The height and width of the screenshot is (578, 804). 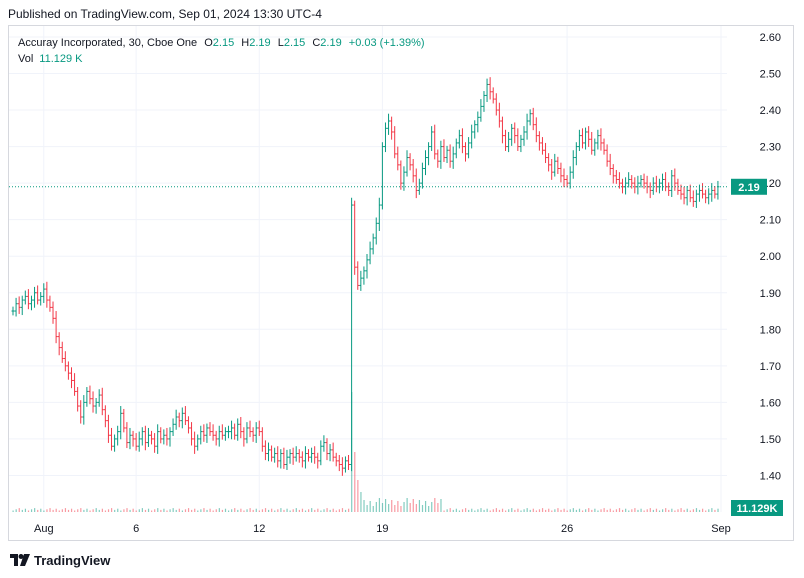 I want to click on y-tick-label: 2.10, so click(x=770, y=221).